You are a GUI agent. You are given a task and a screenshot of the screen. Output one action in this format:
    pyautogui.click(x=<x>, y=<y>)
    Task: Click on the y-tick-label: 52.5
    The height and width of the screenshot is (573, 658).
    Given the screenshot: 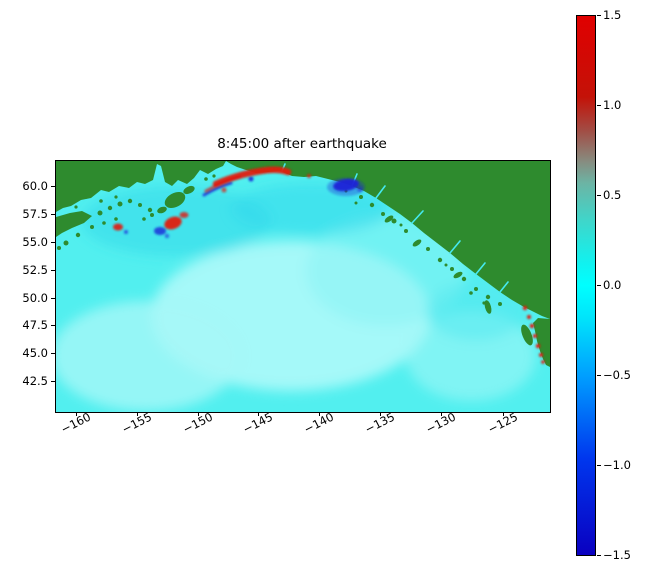 What is the action you would take?
    pyautogui.click(x=35, y=270)
    